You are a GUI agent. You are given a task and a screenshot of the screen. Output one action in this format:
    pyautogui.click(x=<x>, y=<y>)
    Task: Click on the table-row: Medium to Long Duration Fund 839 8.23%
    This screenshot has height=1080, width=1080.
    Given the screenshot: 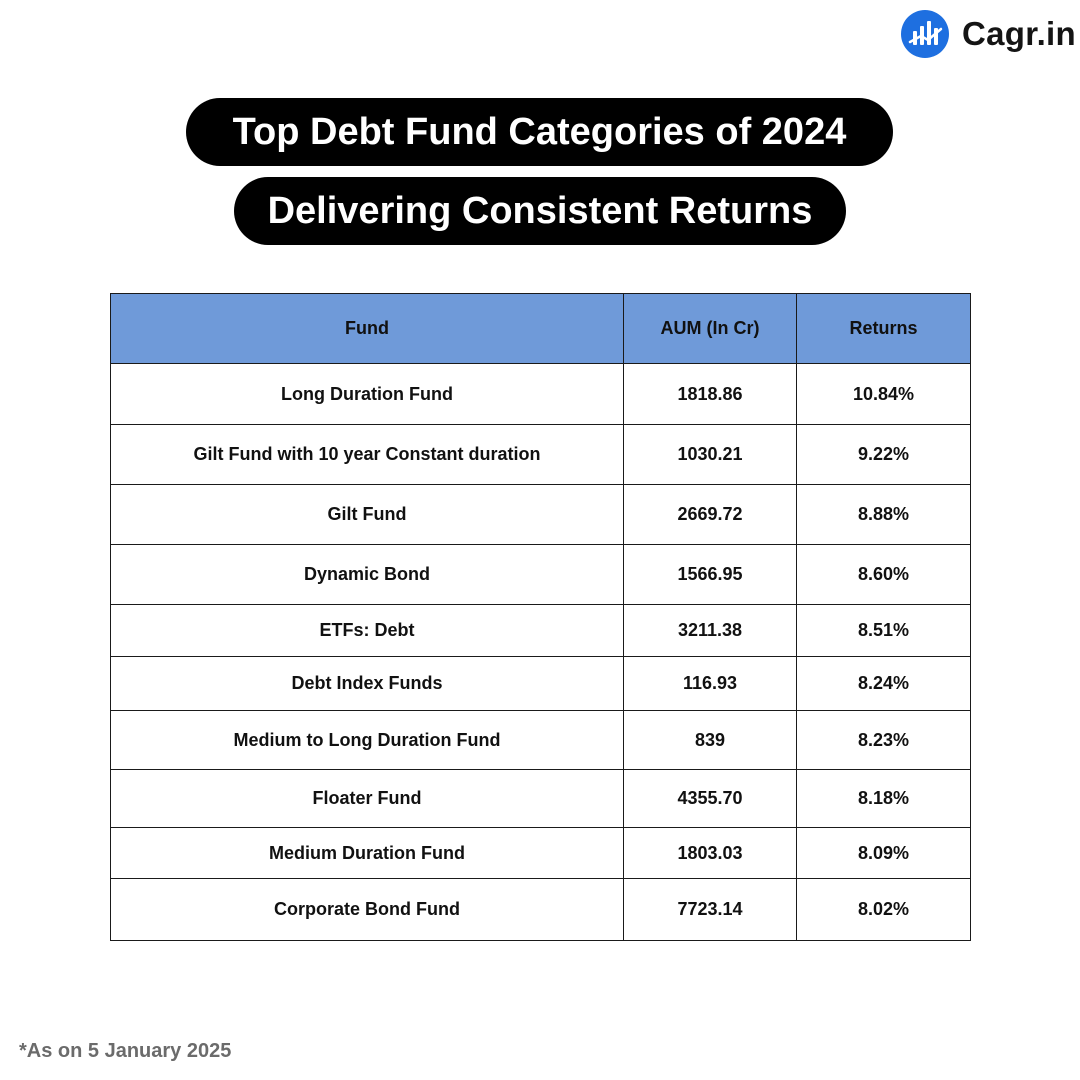 What is the action you would take?
    pyautogui.click(x=540, y=740)
    